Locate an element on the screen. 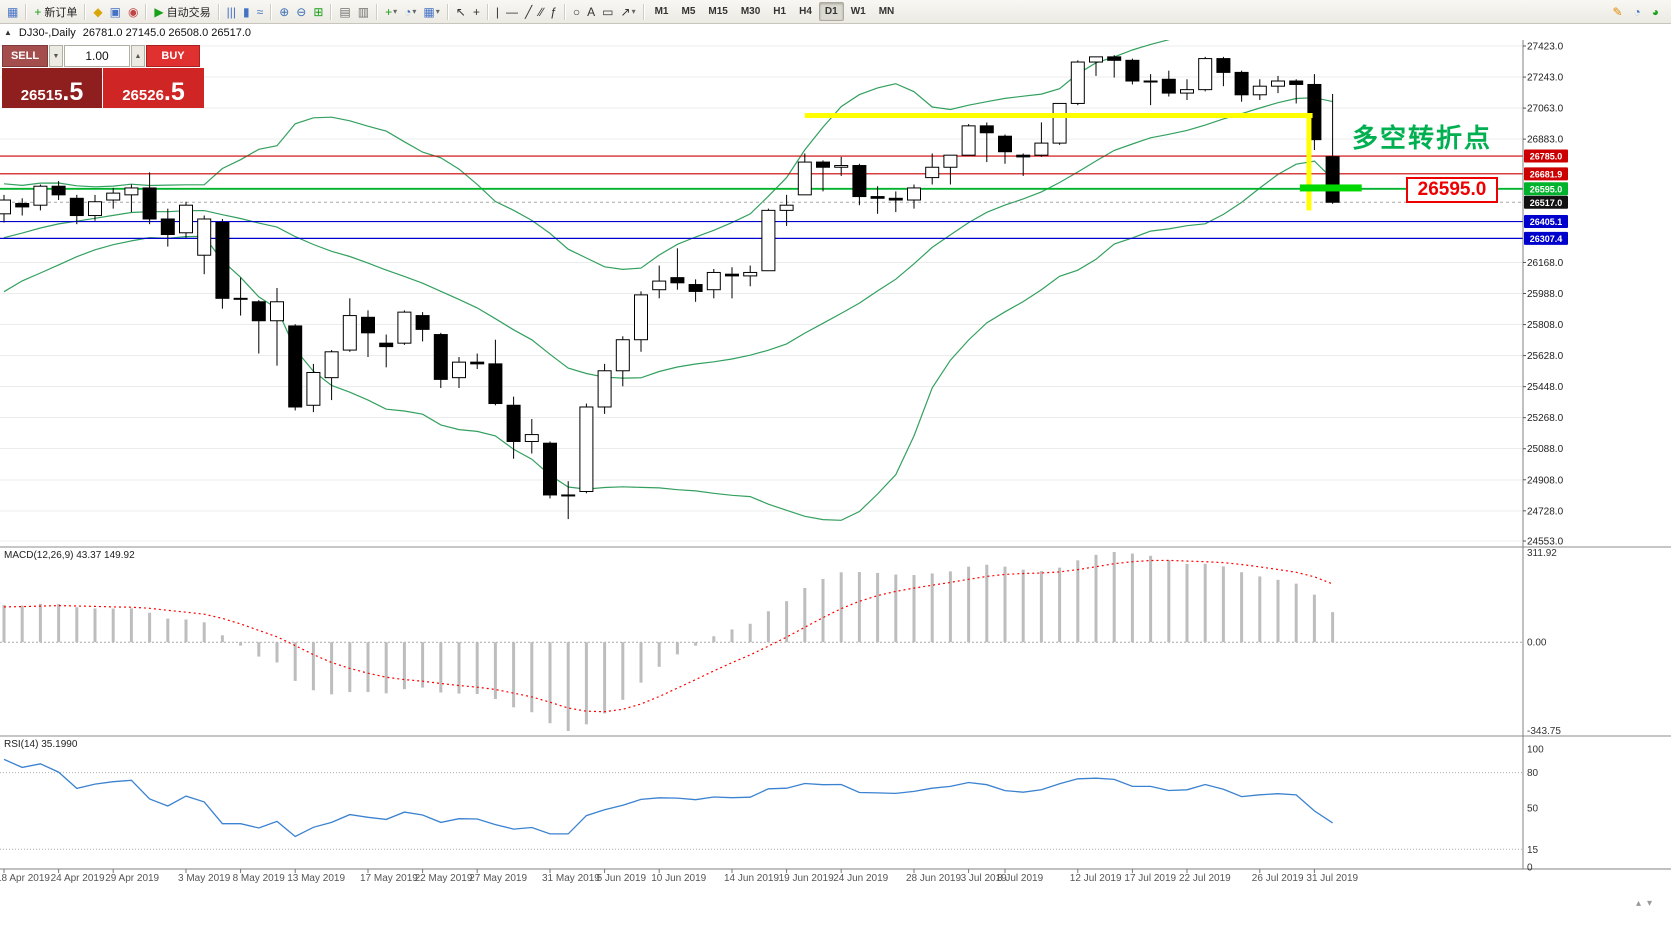 This screenshot has width=1671, height=947. scroll-up-icon: ▴ is located at coordinates (1639, 903).